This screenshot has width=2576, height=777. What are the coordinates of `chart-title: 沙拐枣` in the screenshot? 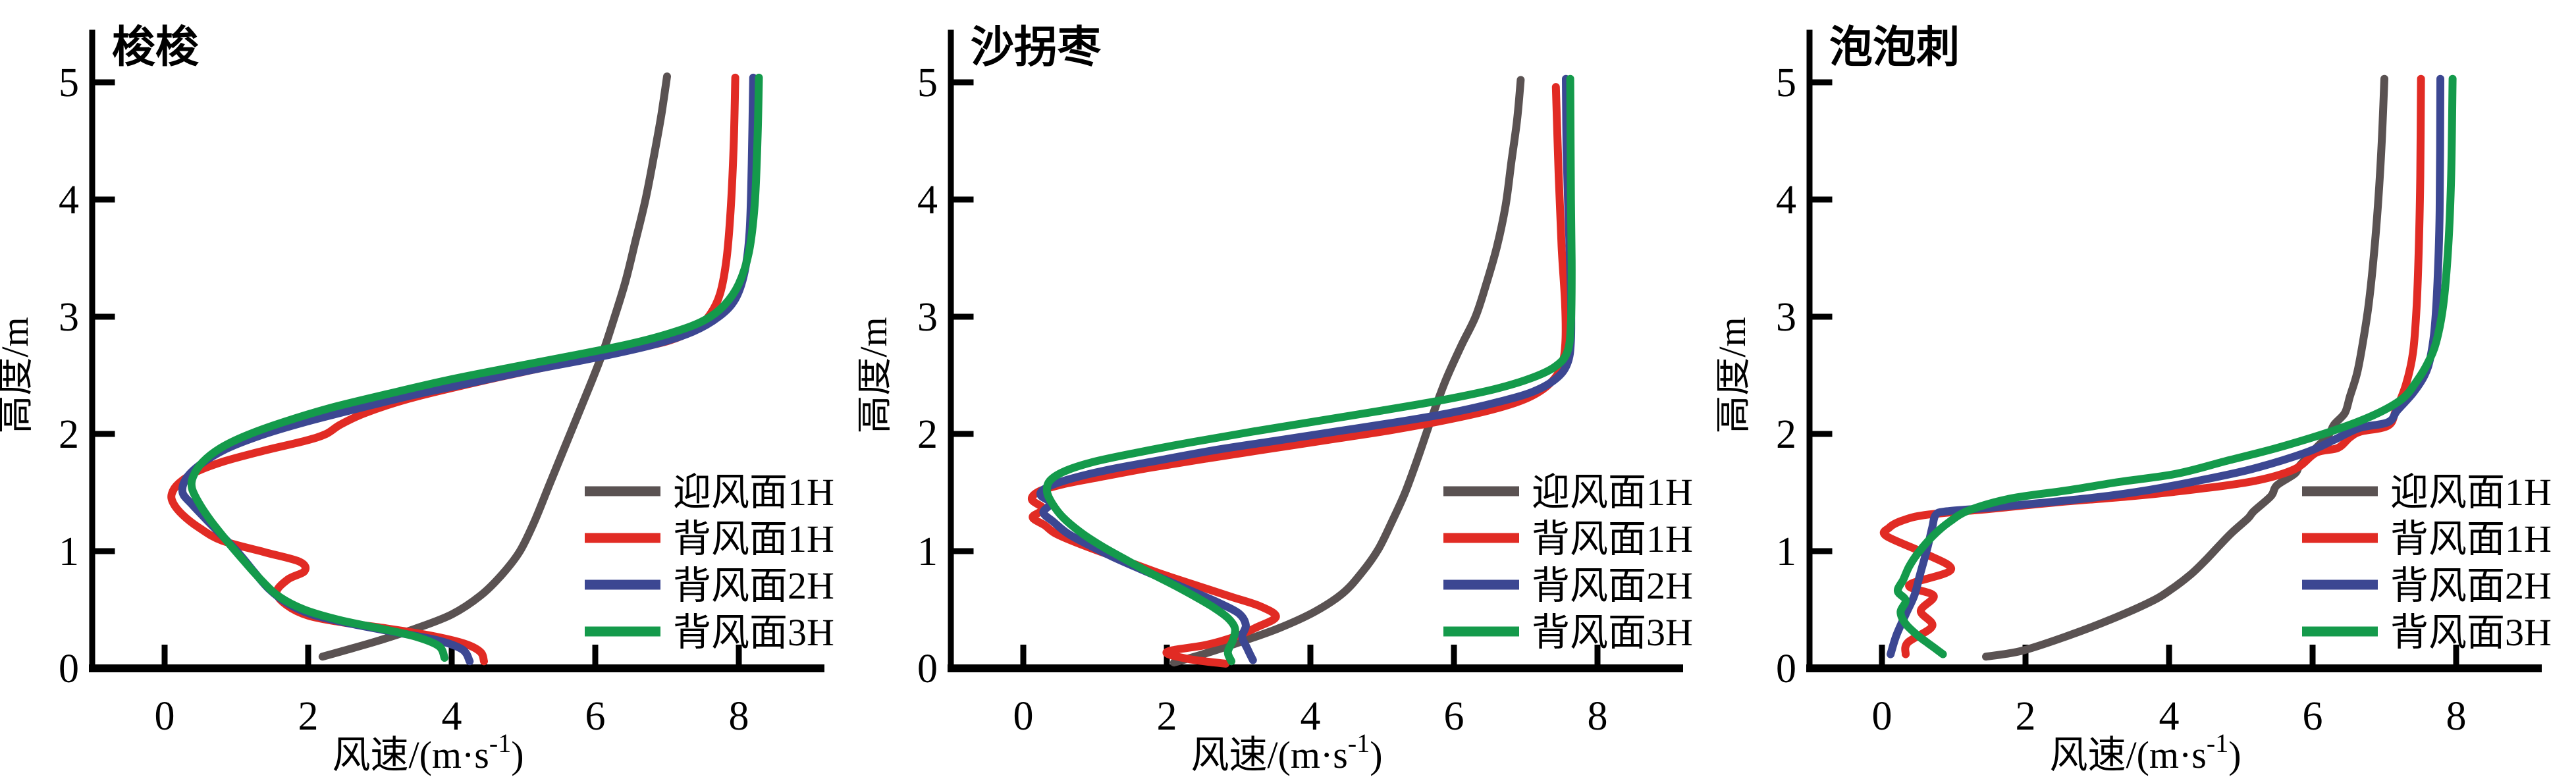 It's located at (1036, 48).